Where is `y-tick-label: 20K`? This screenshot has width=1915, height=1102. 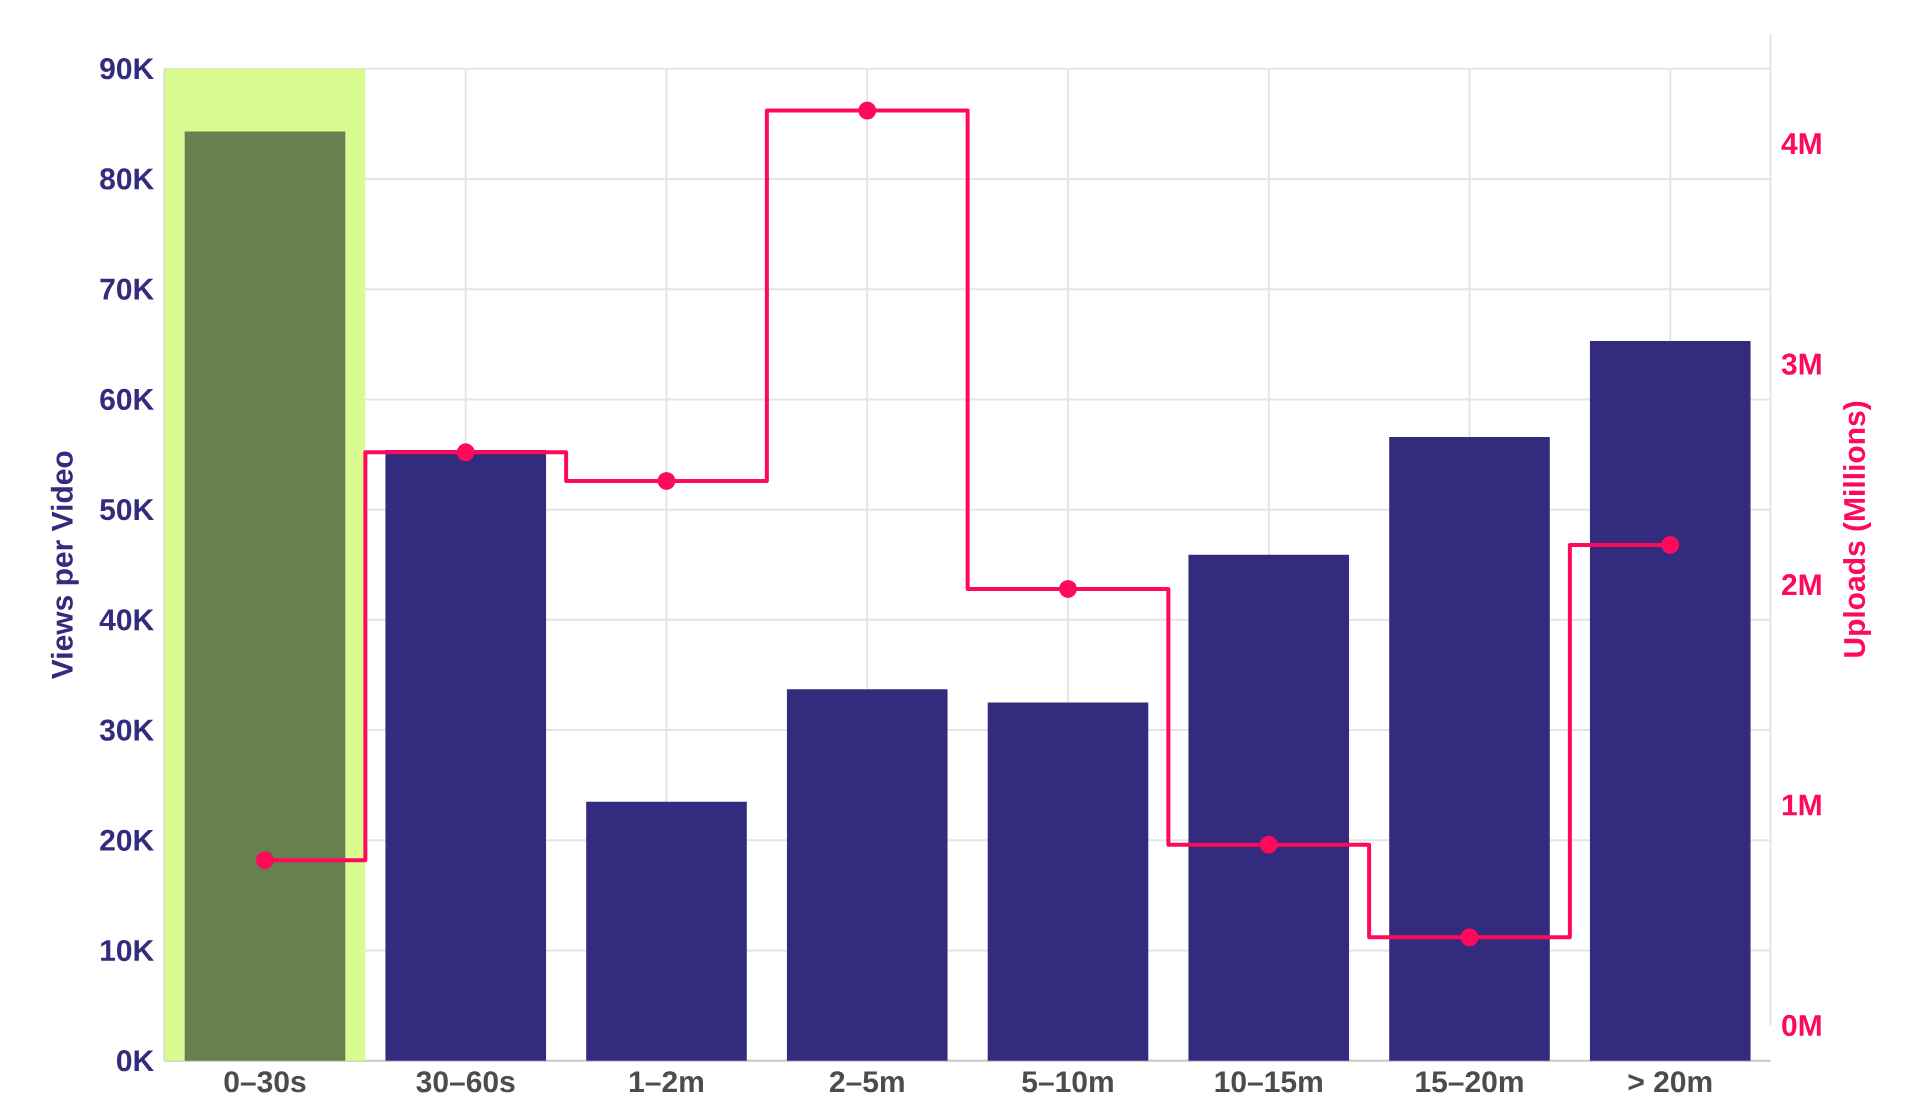
y-tick-label: 20K is located at coordinates (127, 840).